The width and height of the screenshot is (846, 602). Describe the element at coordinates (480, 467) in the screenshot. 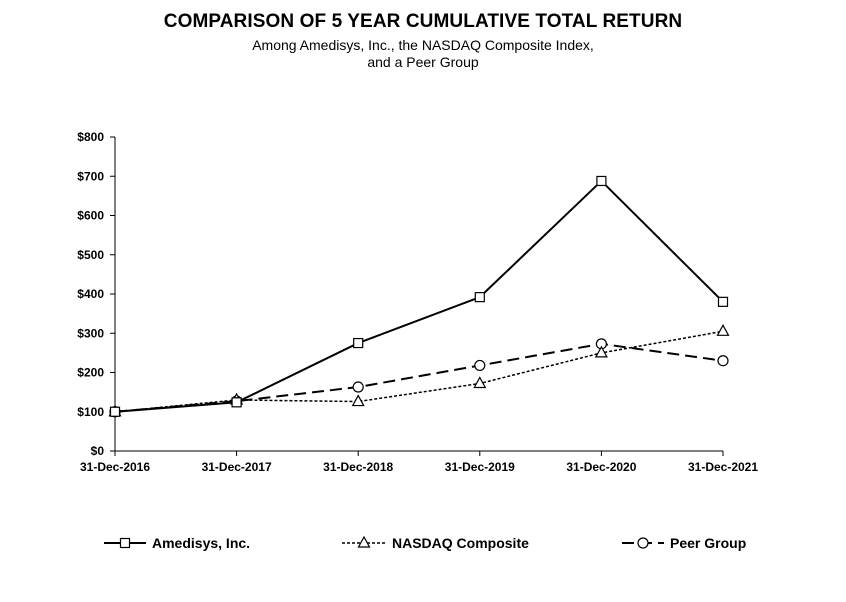

I see `x-tick-label: 31-Dec-2019` at that location.